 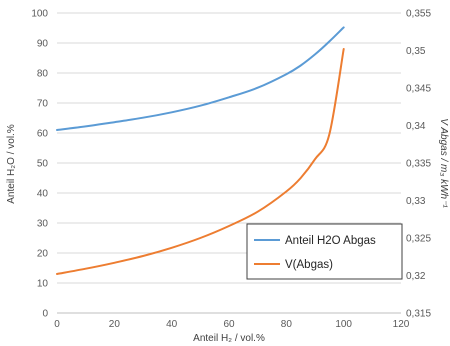 I want to click on y-right-tick-label: 0,325, so click(x=418, y=239).